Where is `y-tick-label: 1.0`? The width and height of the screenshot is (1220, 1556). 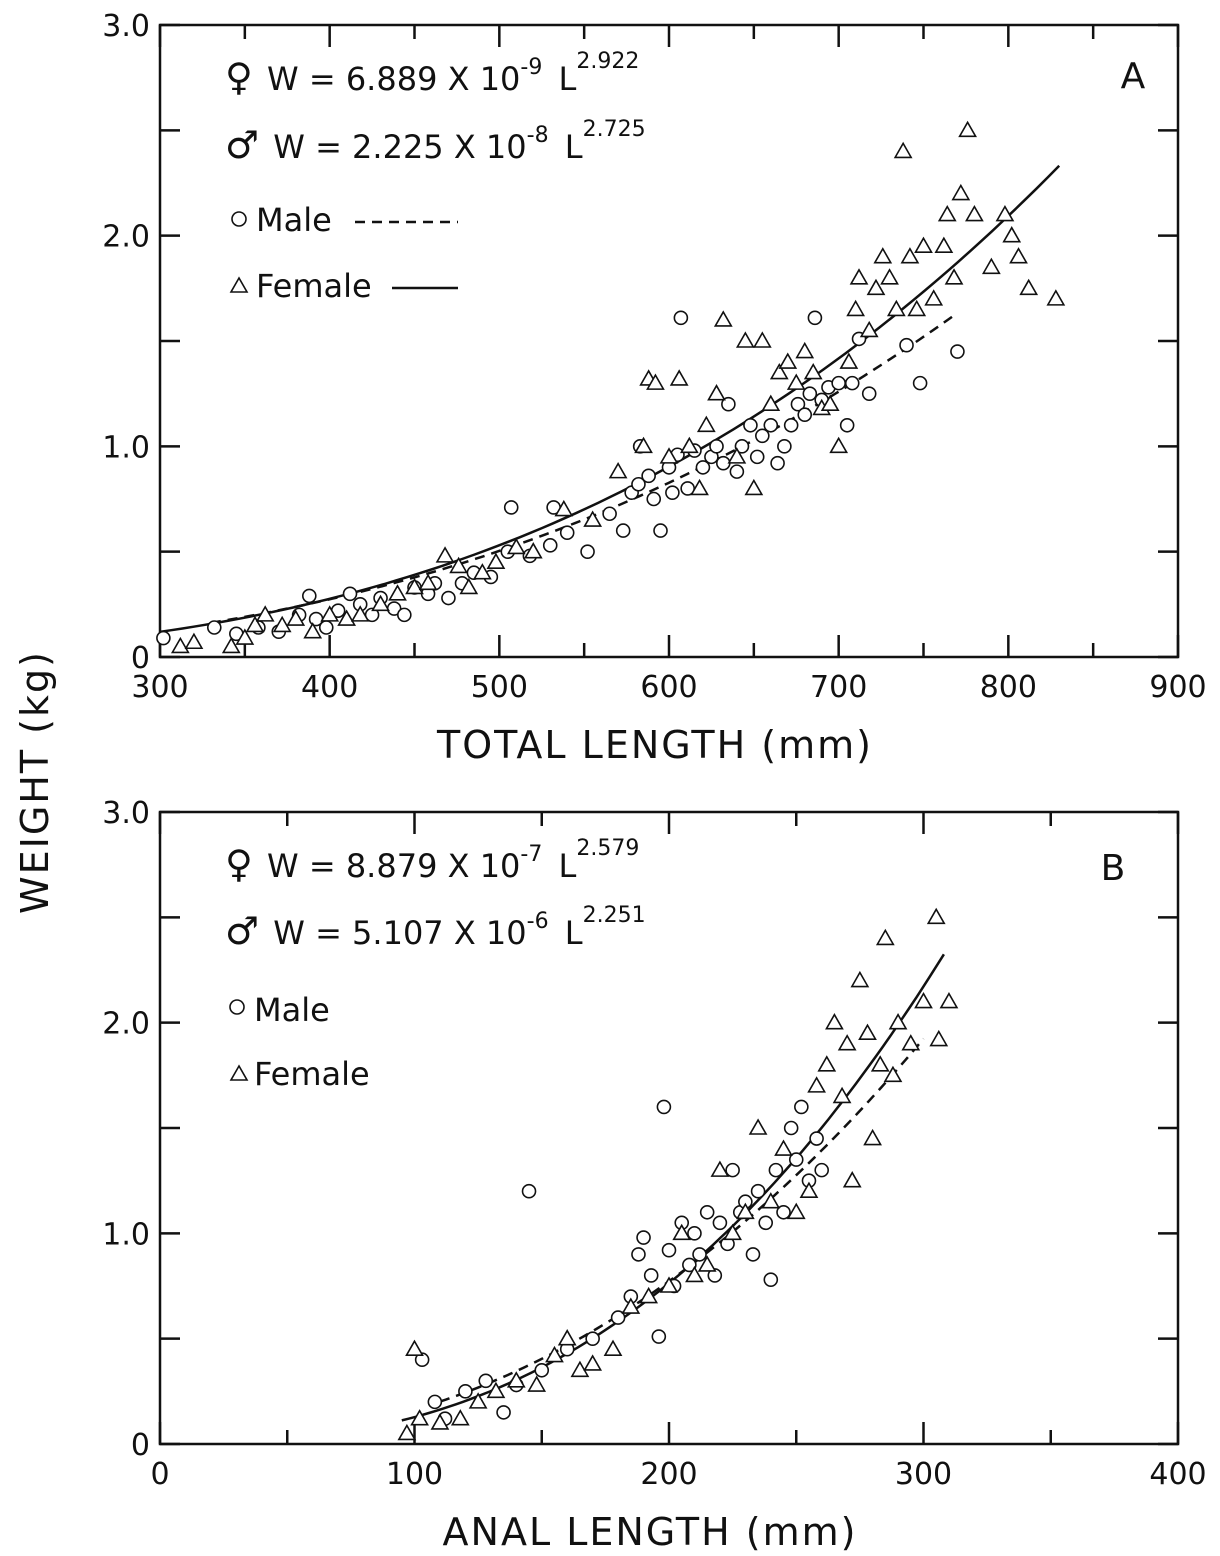
y-tick-label: 1.0 is located at coordinates (126, 447).